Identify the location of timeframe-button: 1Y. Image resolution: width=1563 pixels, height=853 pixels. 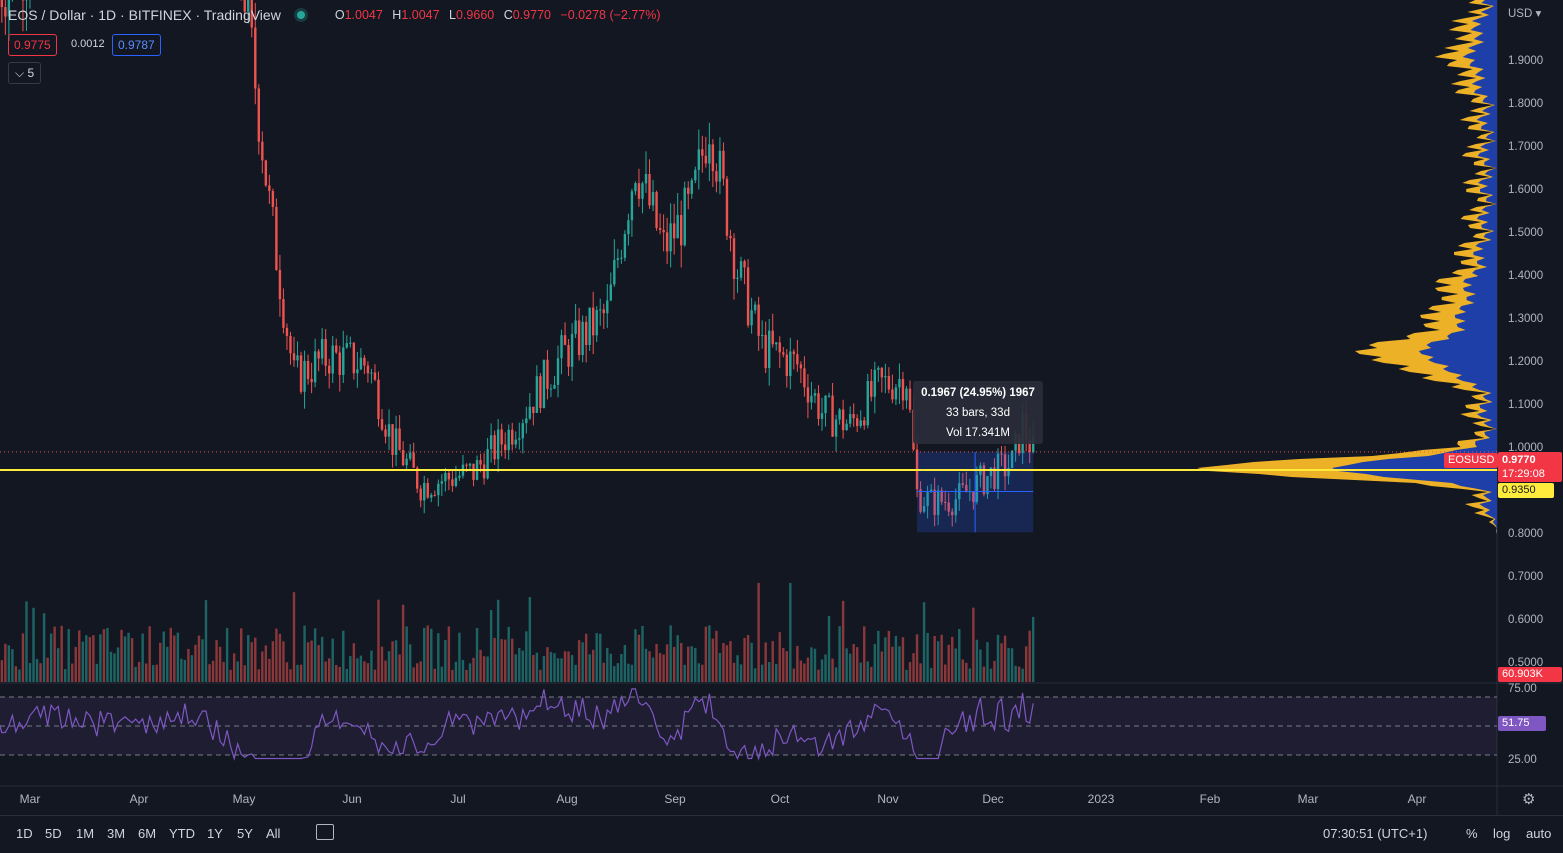
(215, 833).